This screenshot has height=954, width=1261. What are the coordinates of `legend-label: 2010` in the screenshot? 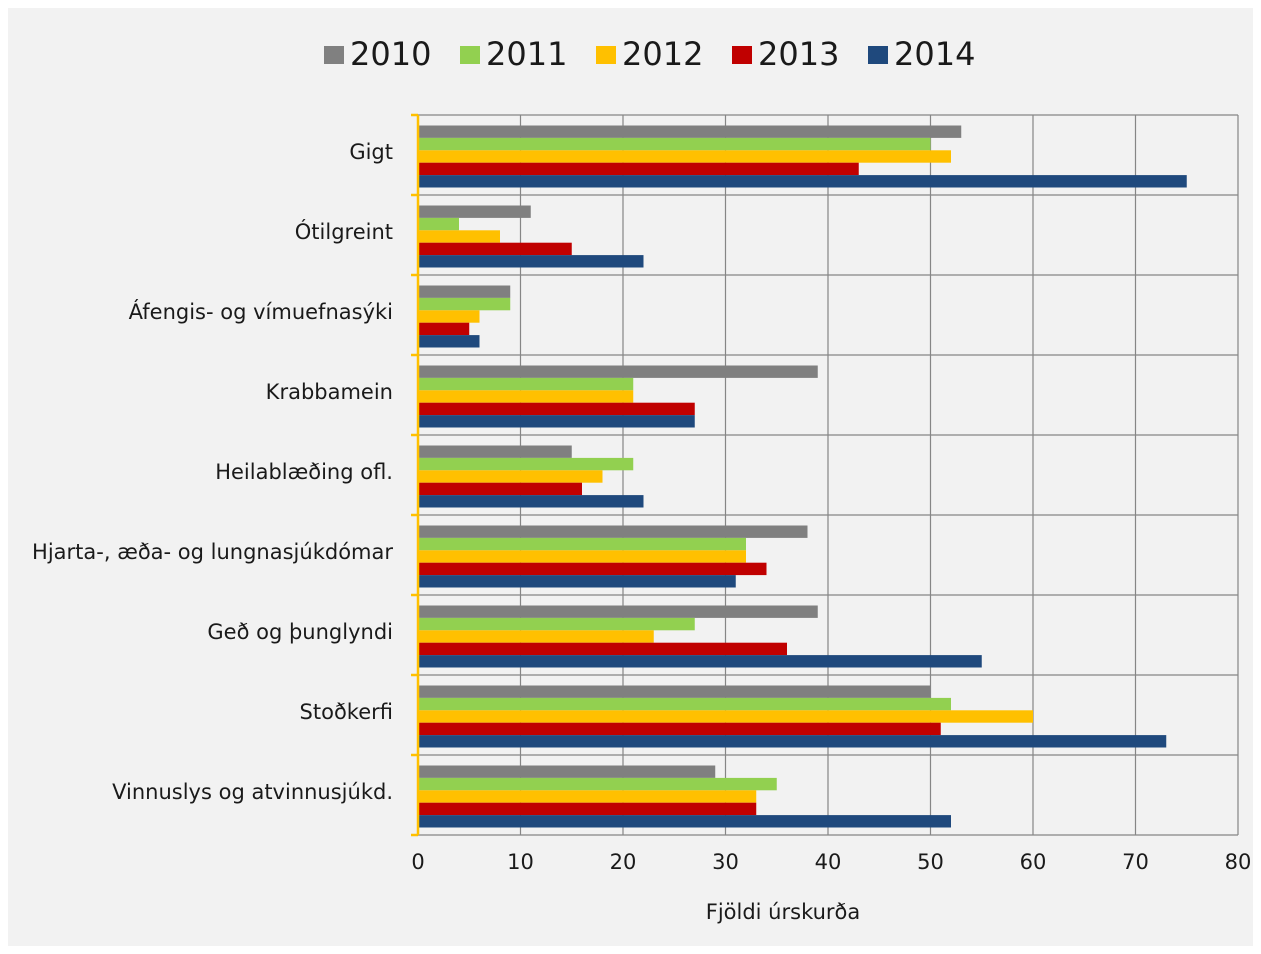 It's located at (390, 54).